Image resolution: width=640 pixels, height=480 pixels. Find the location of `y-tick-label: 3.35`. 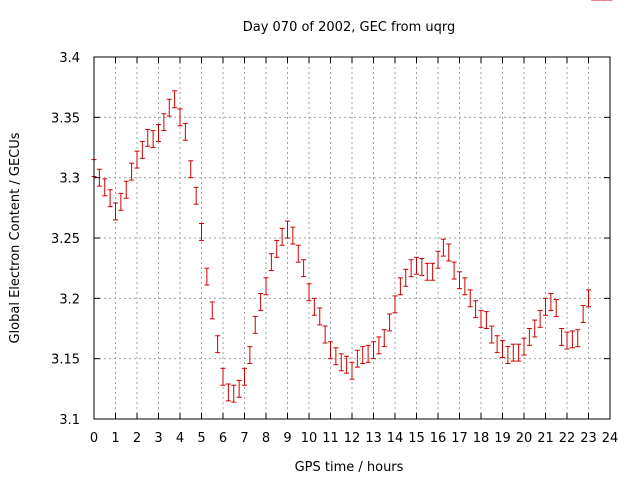

y-tick-label: 3.35 is located at coordinates (65, 118).